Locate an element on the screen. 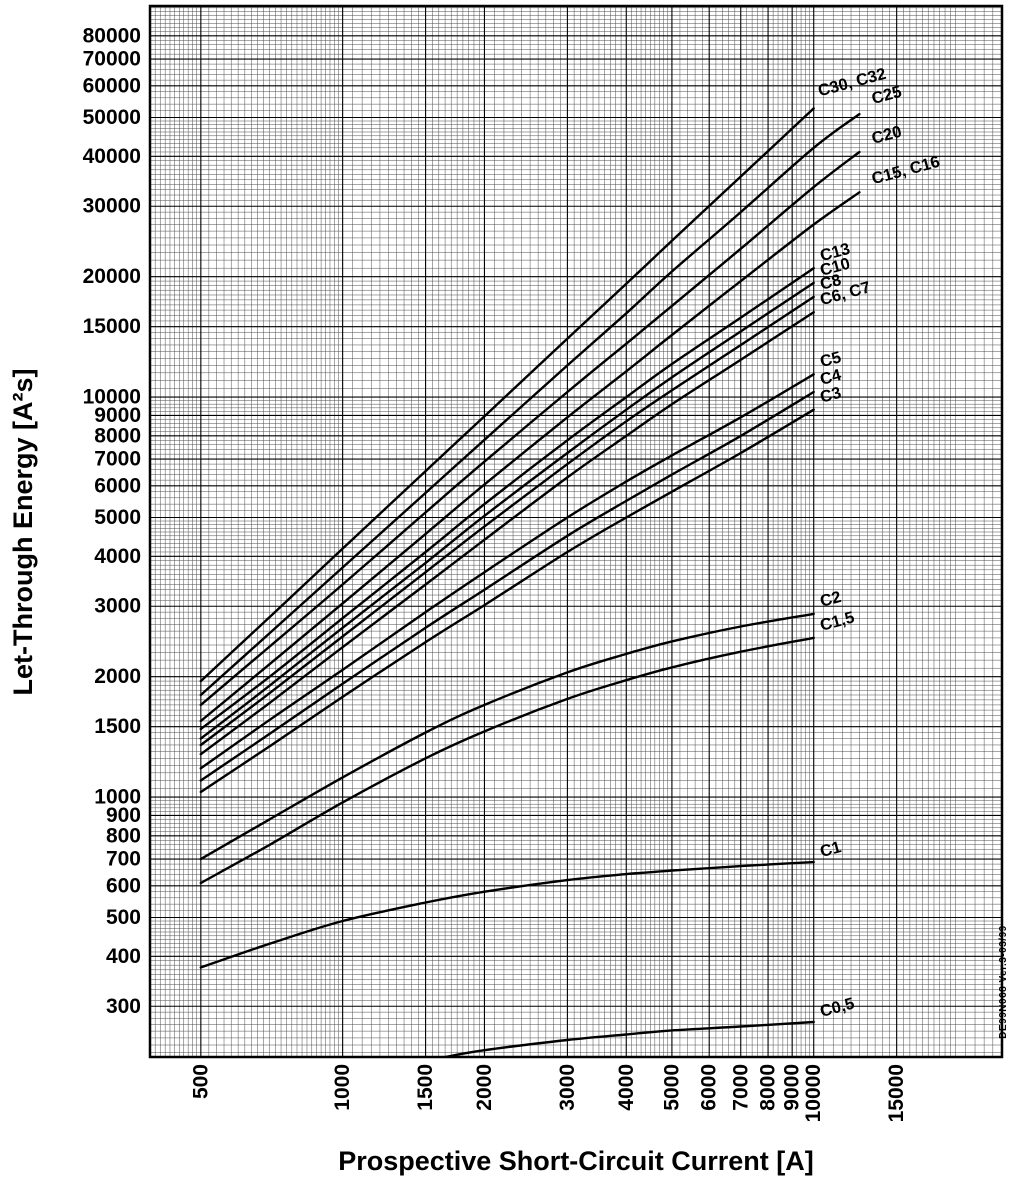 The height and width of the screenshot is (1200, 1012). curve-label: C3 is located at coordinates (830, 395).